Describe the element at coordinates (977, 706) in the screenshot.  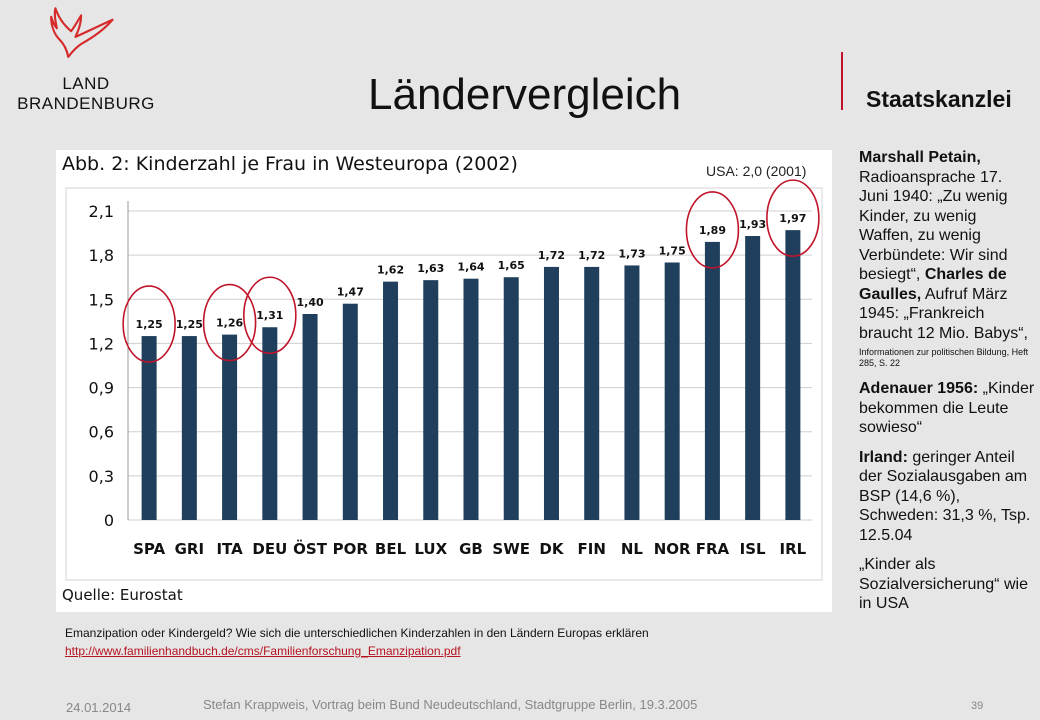
I see `page-number: 39` at that location.